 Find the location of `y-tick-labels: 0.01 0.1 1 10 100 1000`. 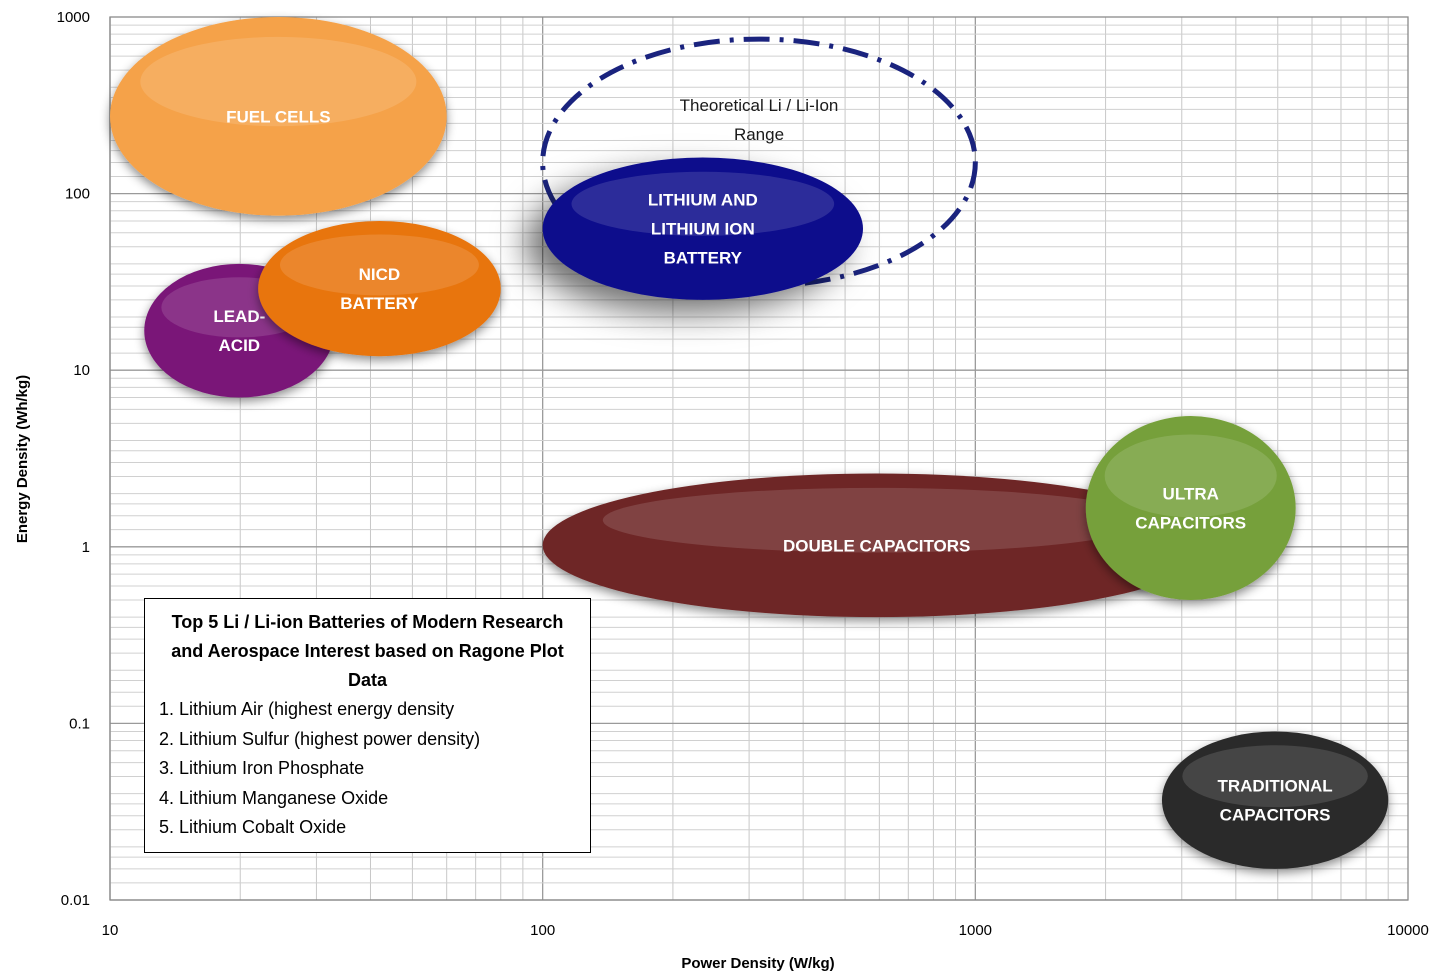

y-tick-labels: 0.01 0.1 1 10 100 1000 is located at coordinates (73, 459).